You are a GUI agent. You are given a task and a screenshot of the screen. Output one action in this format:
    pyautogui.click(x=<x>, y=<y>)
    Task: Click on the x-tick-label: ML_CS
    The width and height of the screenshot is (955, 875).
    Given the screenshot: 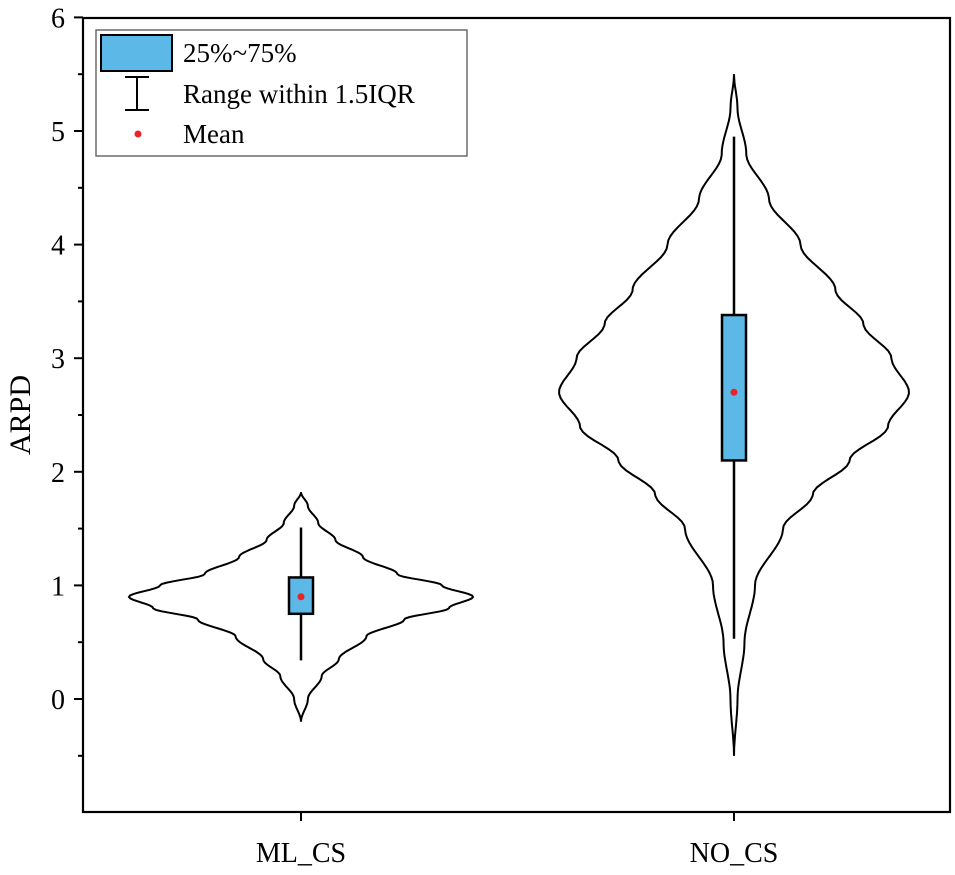 What is the action you would take?
    pyautogui.click(x=301, y=853)
    